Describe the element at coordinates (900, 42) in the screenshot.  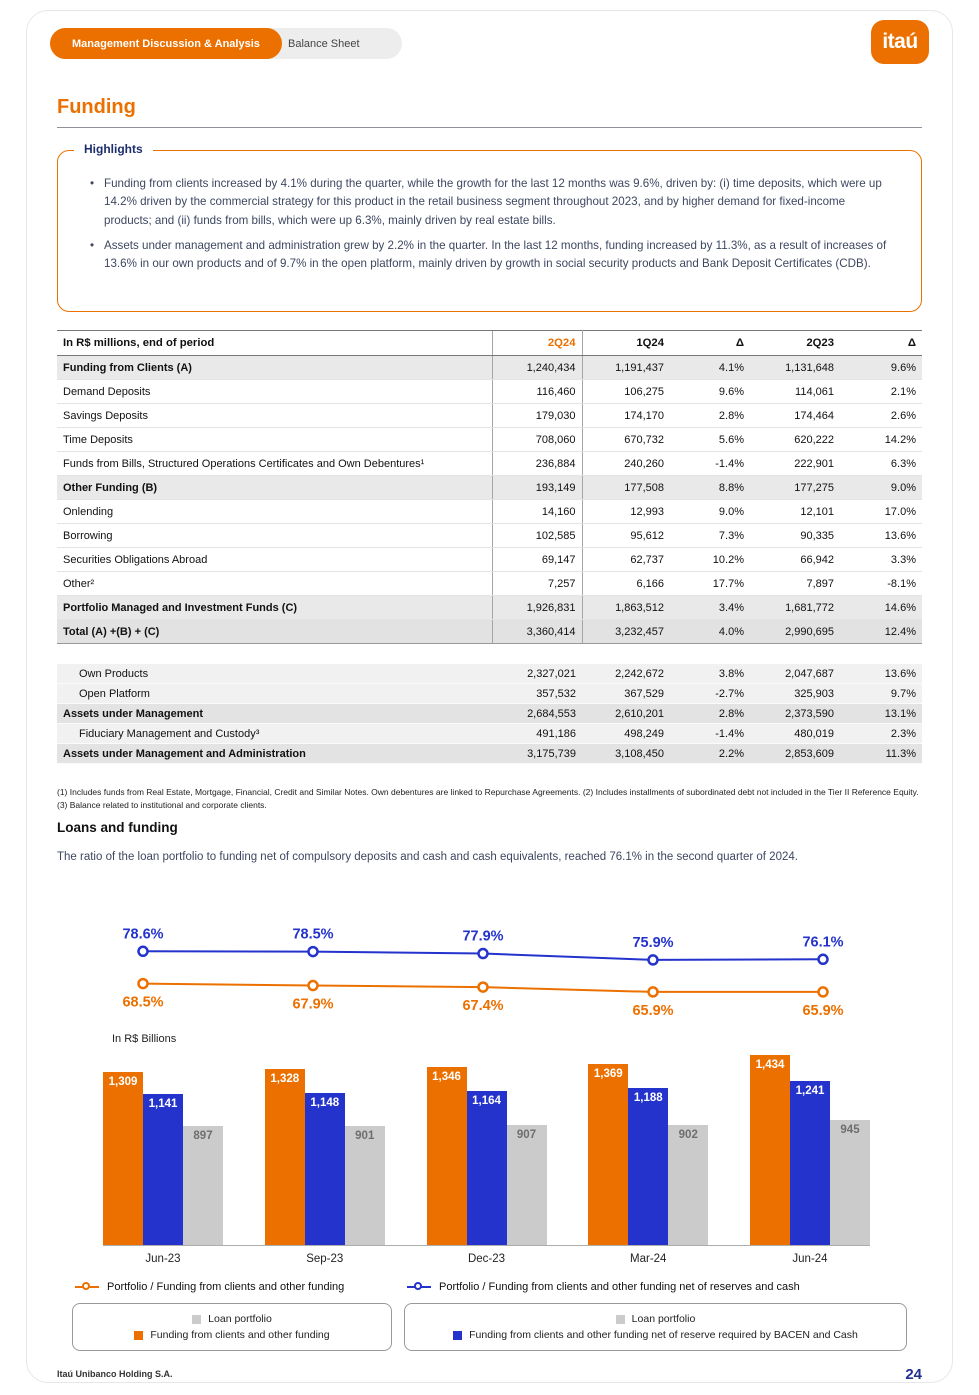
I see `itau-logo: itaú` at that location.